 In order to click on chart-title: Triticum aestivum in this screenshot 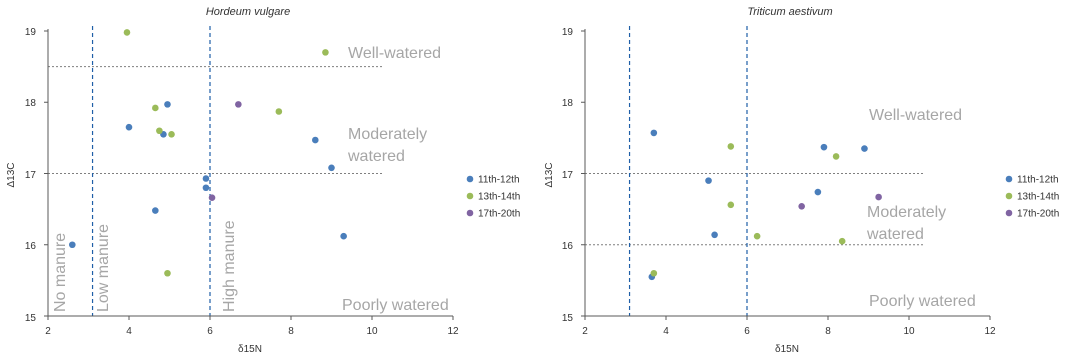, I will do `click(789, 12)`.